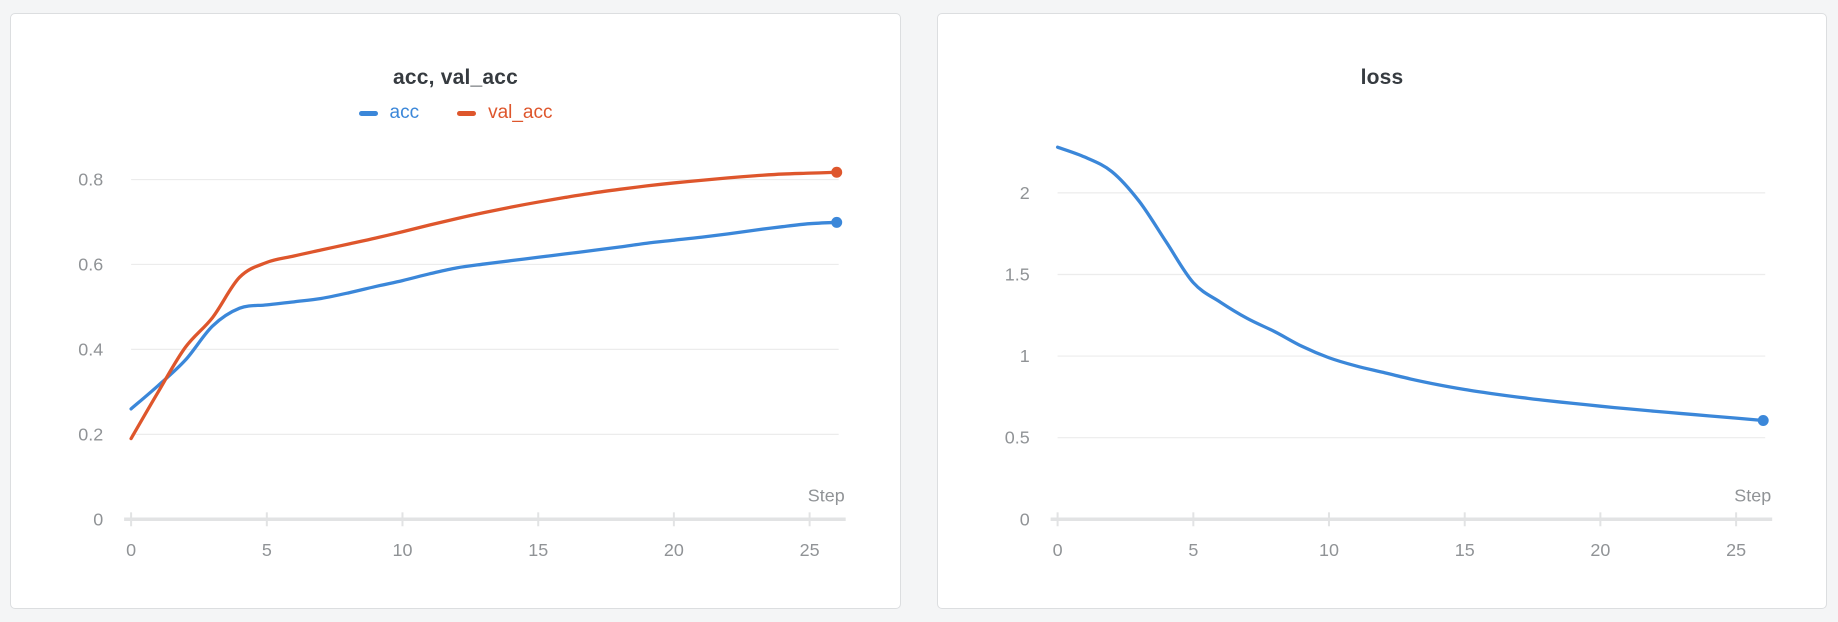  What do you see at coordinates (90, 264) in the screenshot?
I see `svg-text: 0.6` at bounding box center [90, 264].